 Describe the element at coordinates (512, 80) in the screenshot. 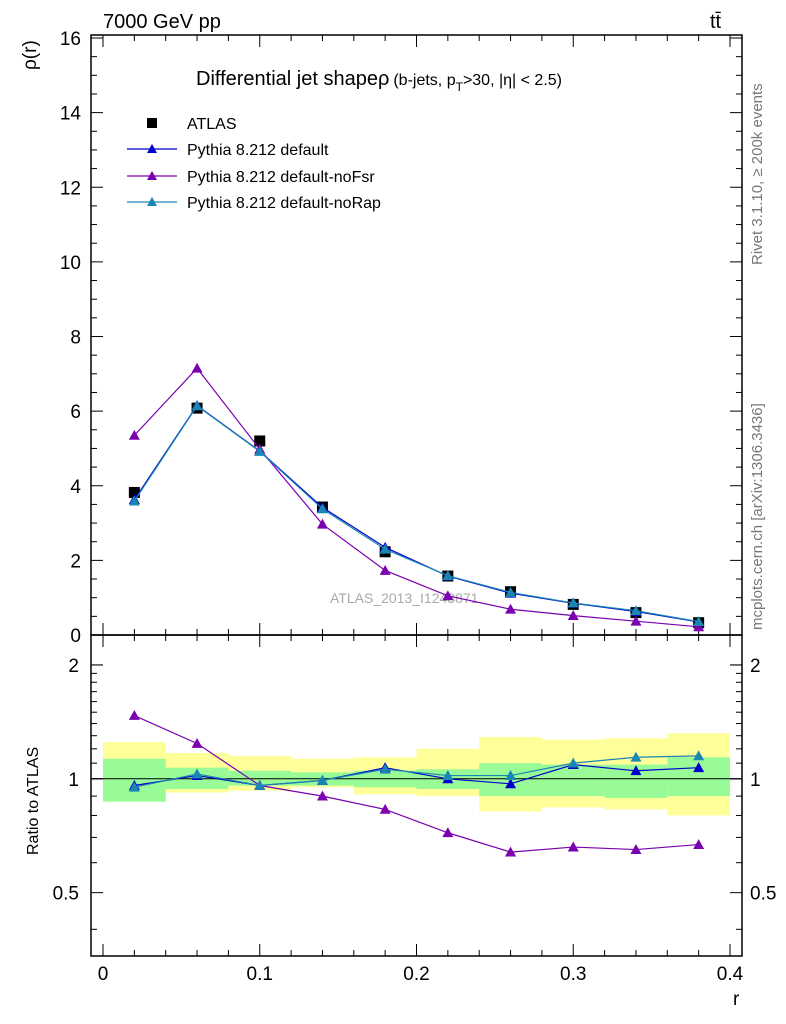

I see `title-tail: >30, |η| < 2.5)` at that location.